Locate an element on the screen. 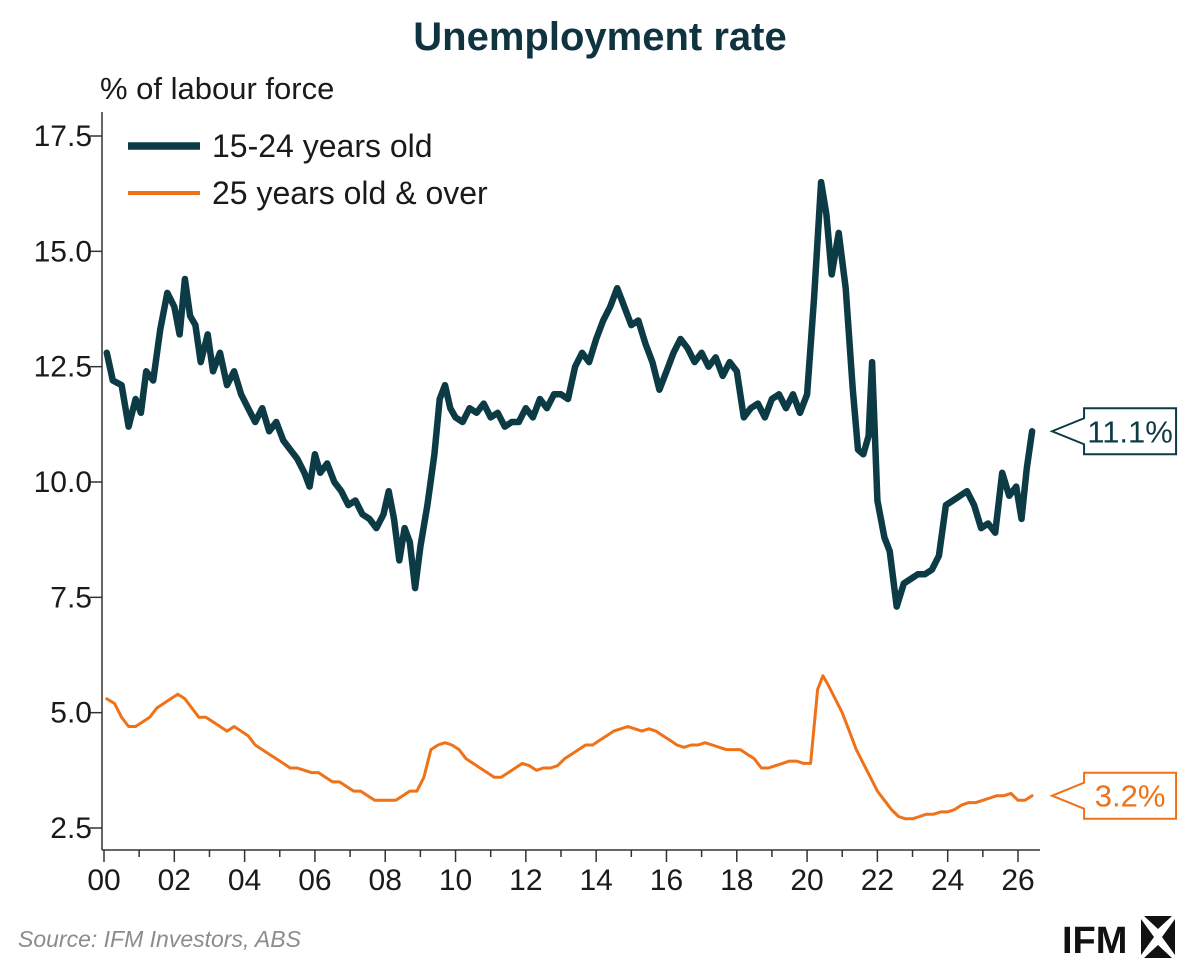  legend-label-2: 25 years old & over is located at coordinates (350, 193).